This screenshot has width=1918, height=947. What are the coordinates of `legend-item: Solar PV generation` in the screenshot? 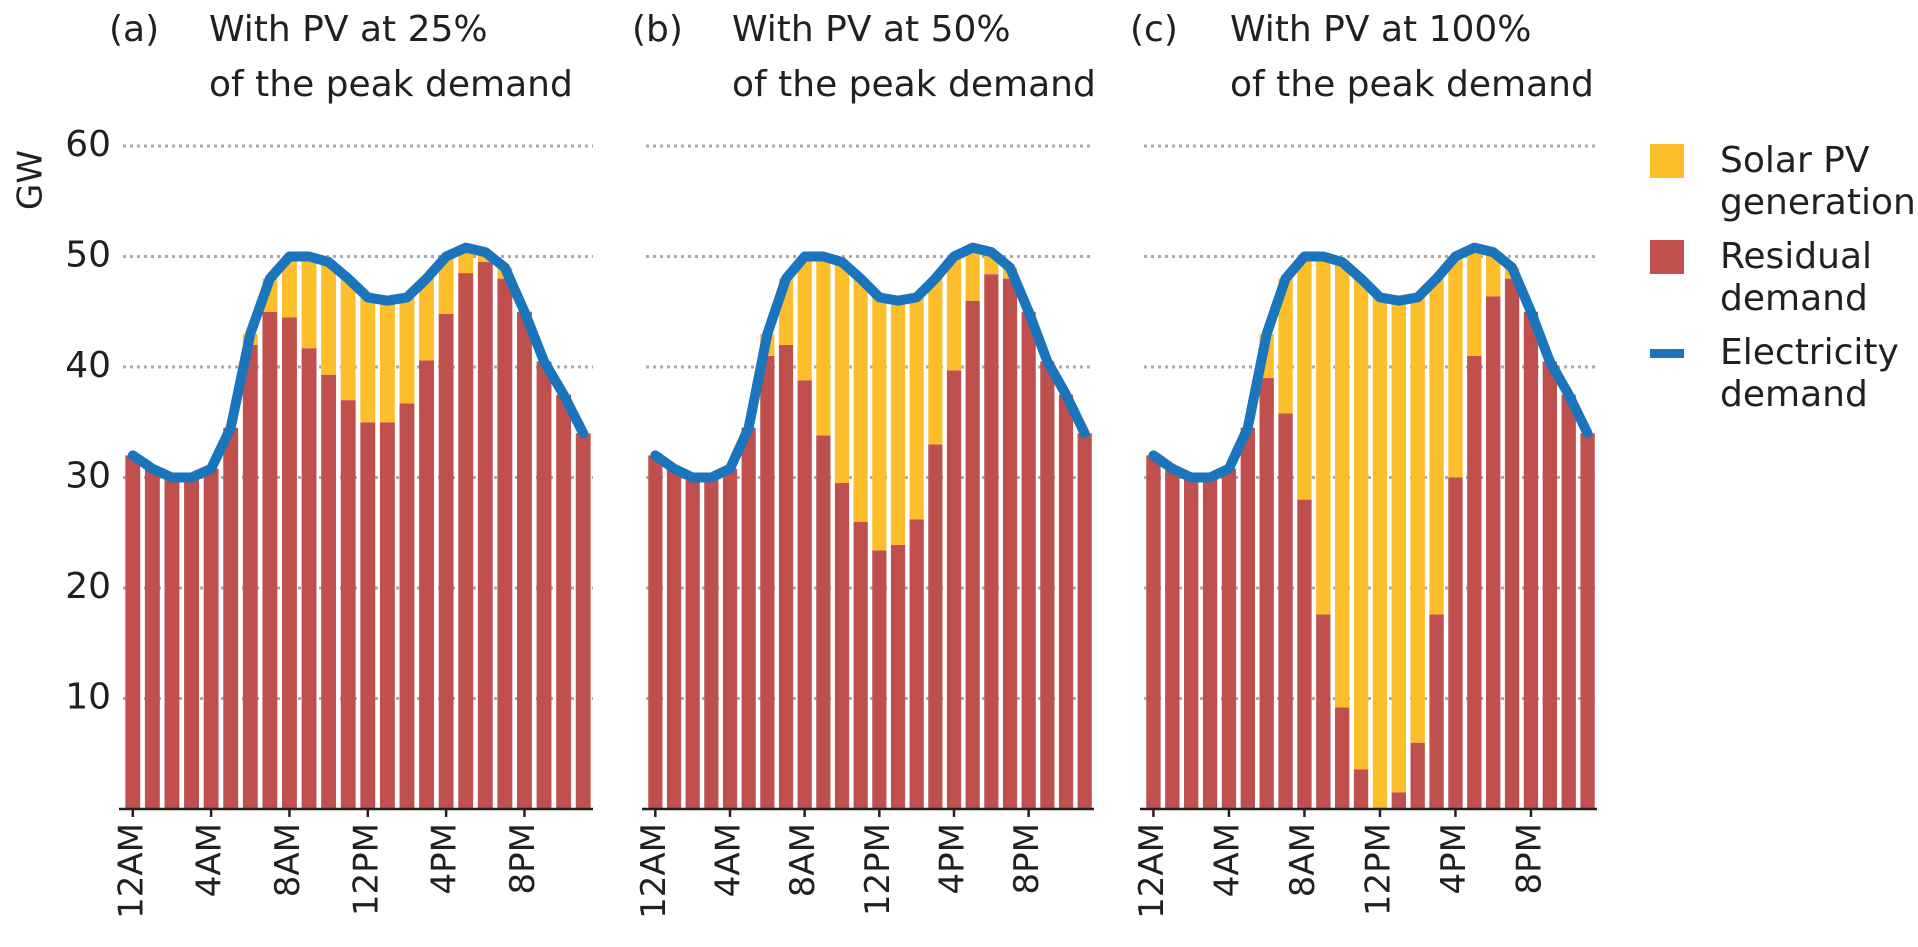 It's located at (1784, 182).